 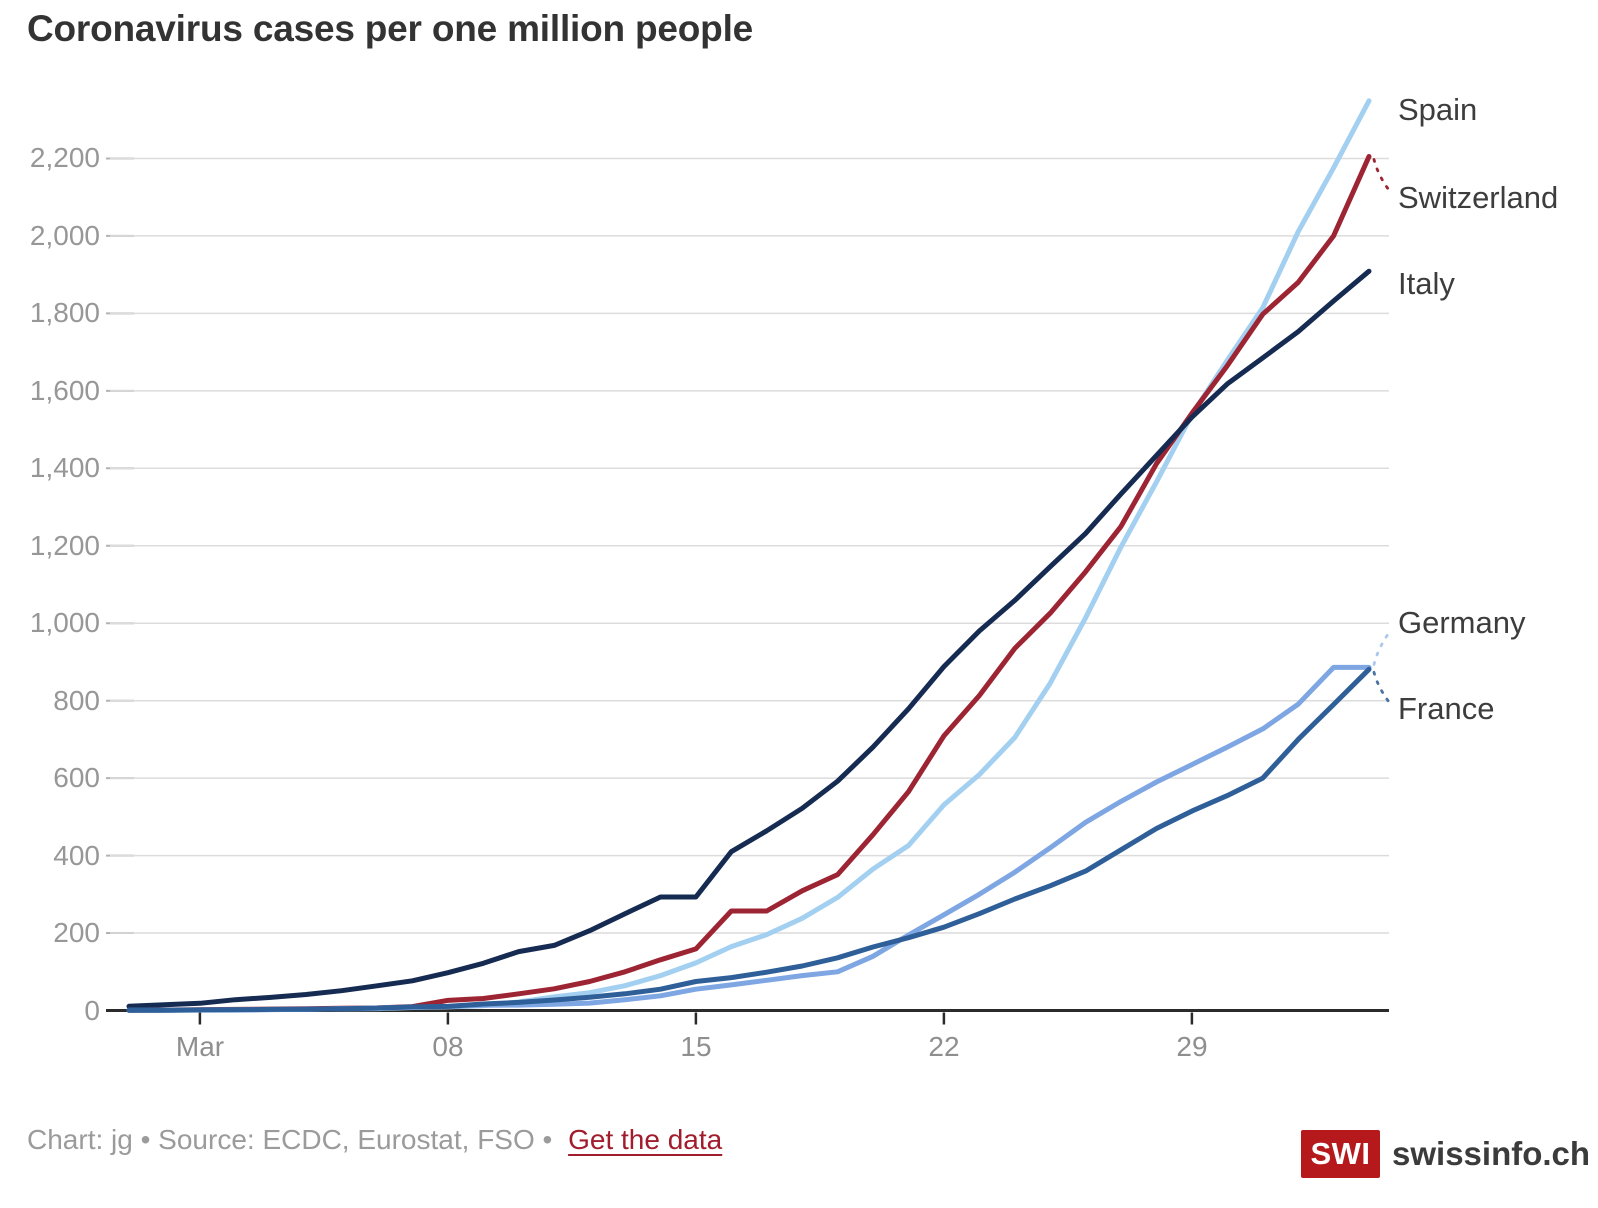 I want to click on swi-logo-badge: SWI, so click(x=1340, y=1154).